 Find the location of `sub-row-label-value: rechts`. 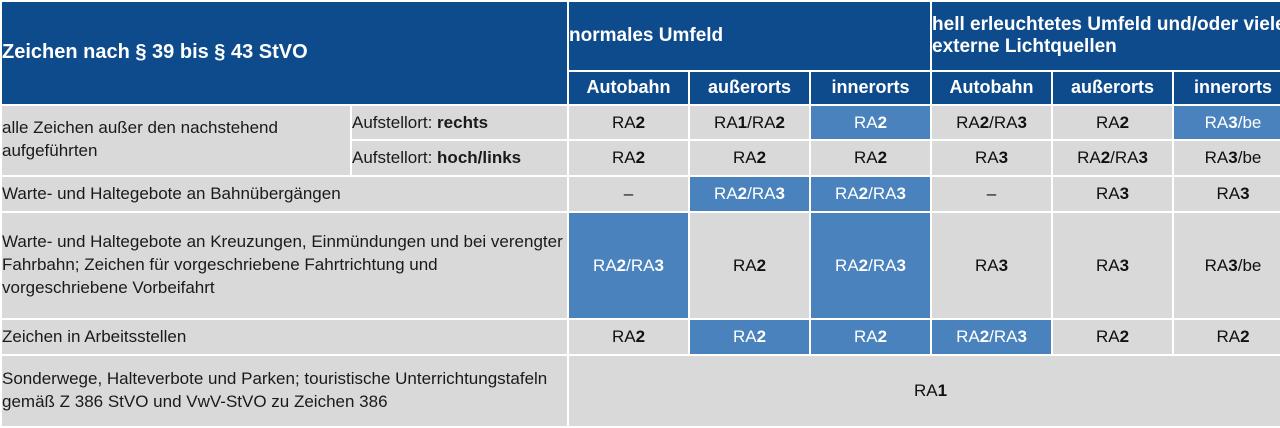

sub-row-label-value: rechts is located at coordinates (463, 122).